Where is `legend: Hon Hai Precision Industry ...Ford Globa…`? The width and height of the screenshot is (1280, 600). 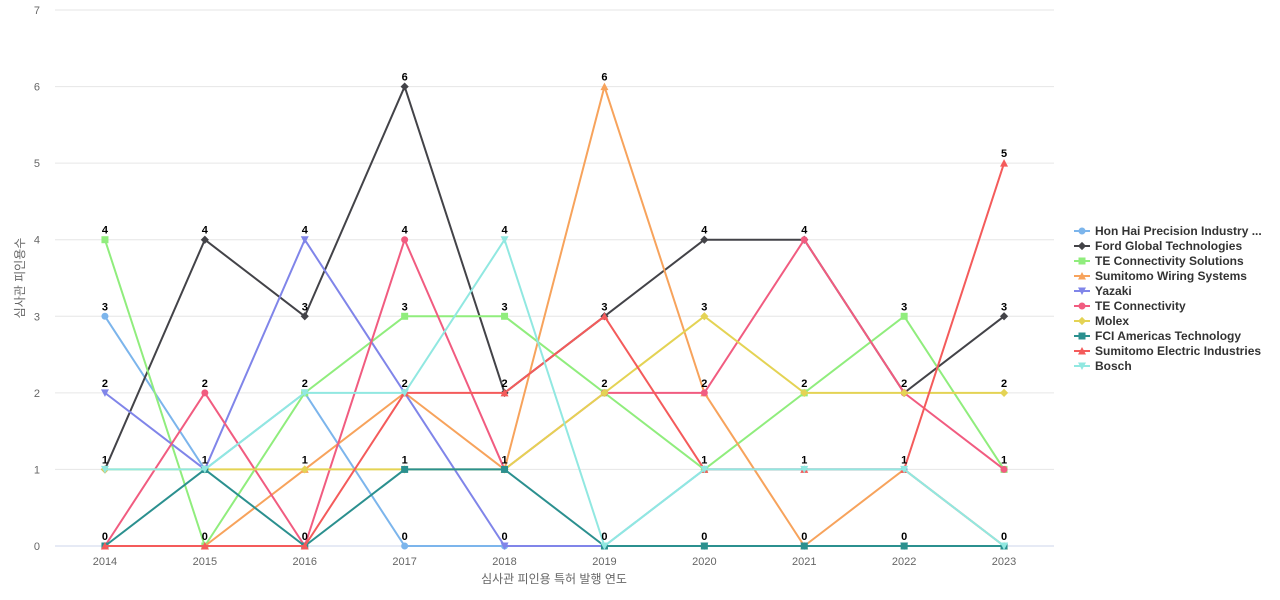
legend: Hon Hai Precision Industry ...Ford Globa… is located at coordinates (1168, 298).